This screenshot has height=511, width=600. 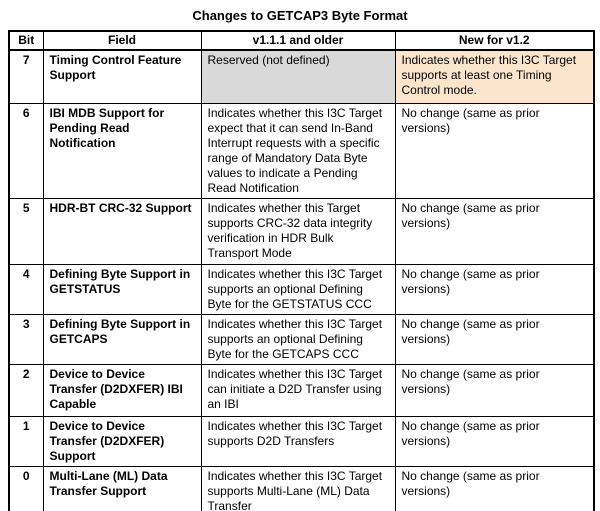 What do you see at coordinates (122, 40) in the screenshot?
I see `col-header-field: Field` at bounding box center [122, 40].